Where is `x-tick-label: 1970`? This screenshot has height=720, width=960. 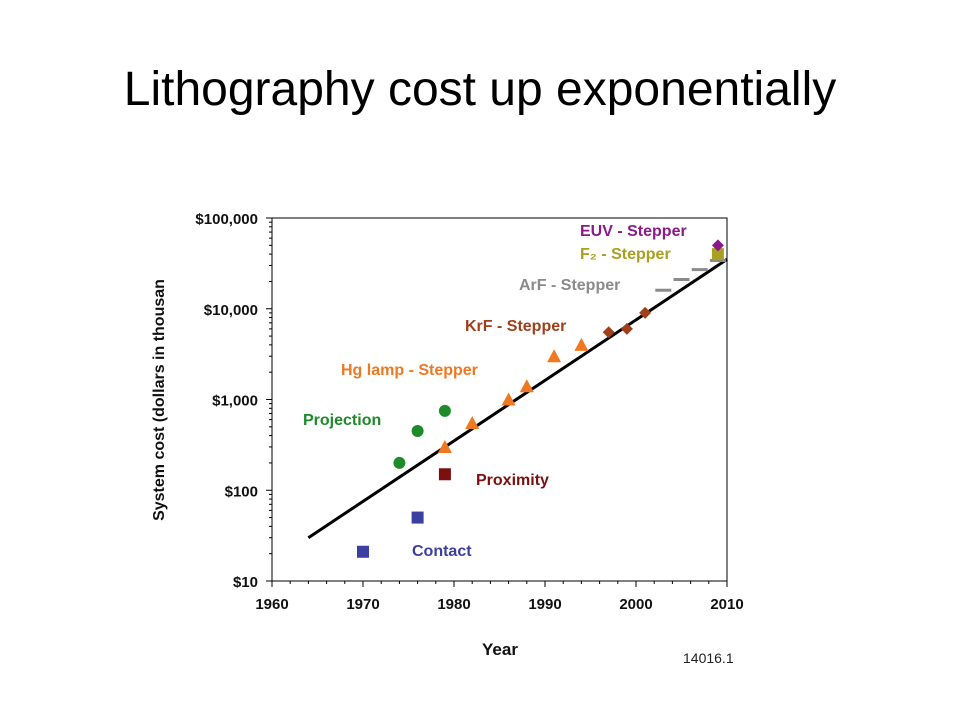
x-tick-label: 1970 is located at coordinates (362, 604).